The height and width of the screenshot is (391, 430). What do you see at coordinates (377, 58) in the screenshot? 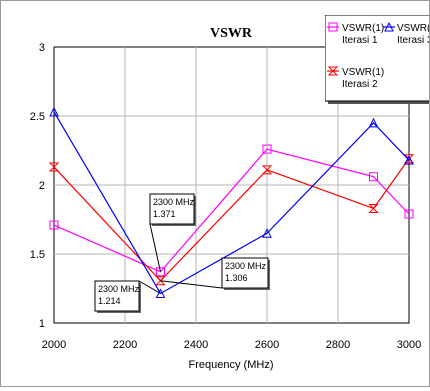
I see `legend-box` at bounding box center [377, 58].